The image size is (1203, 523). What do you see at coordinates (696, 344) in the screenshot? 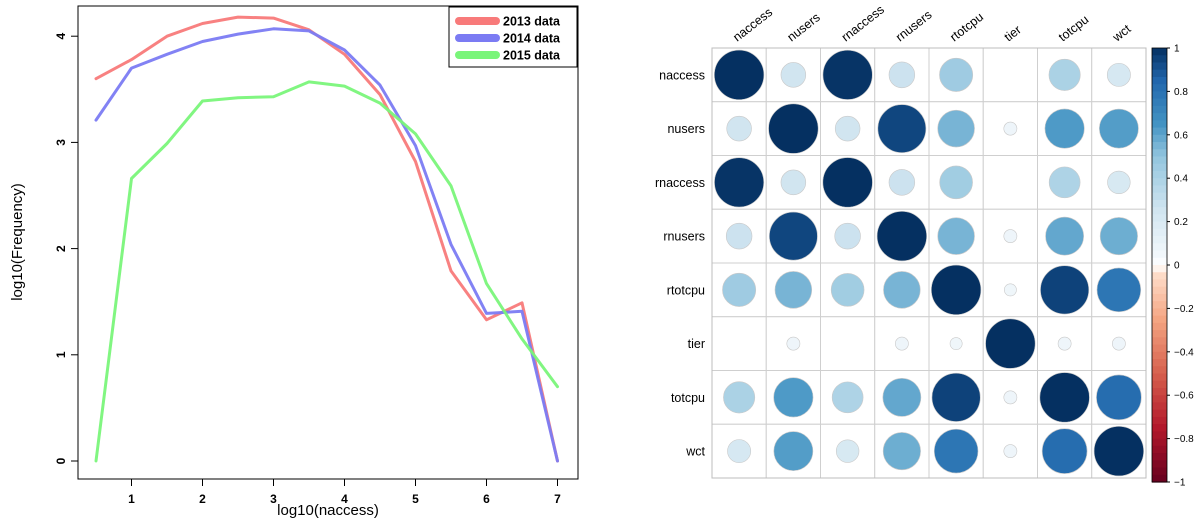
I see `row-label: tier` at bounding box center [696, 344].